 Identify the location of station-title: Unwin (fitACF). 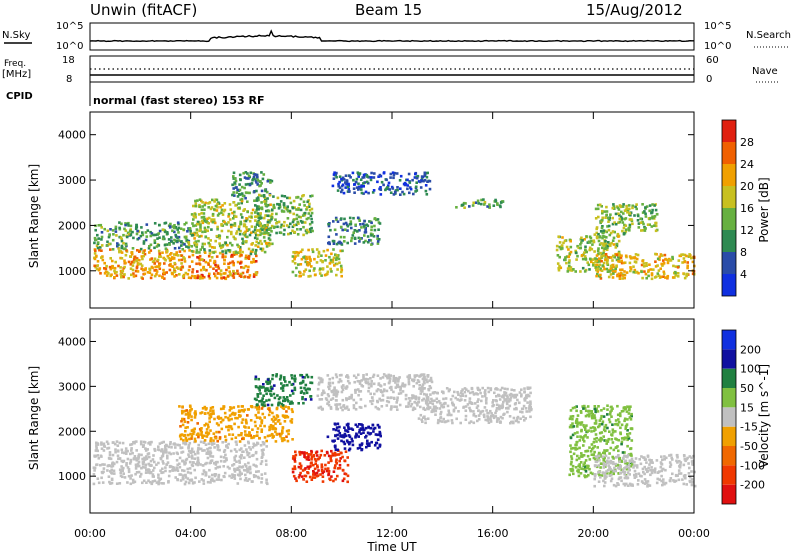
(143, 10).